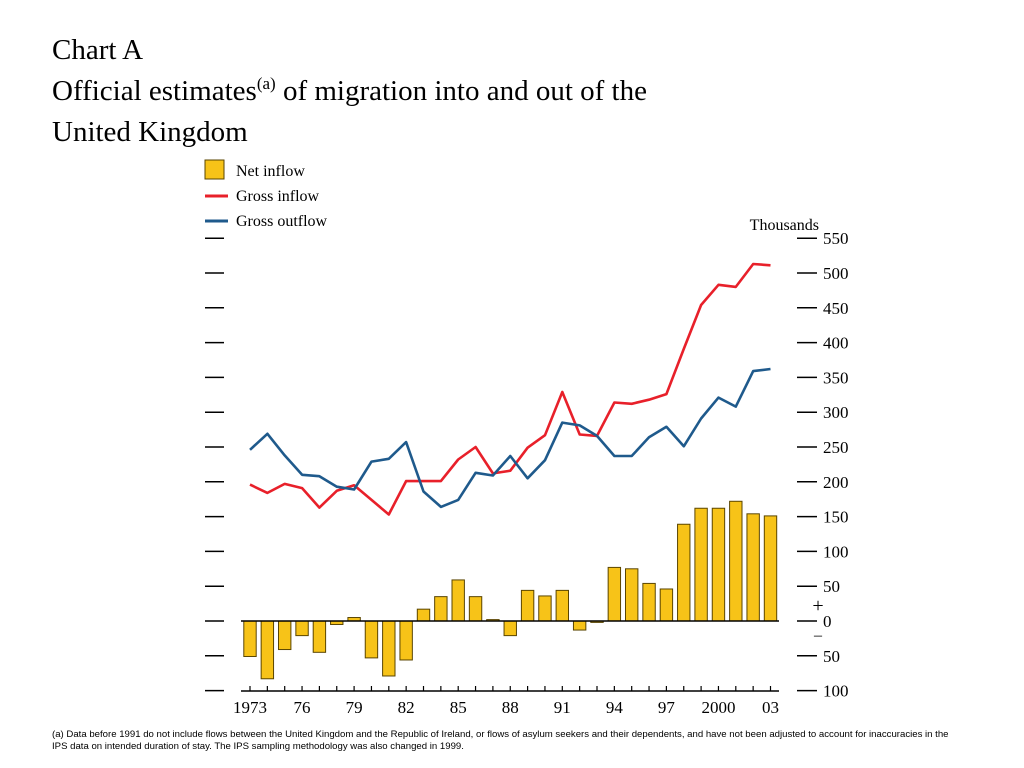  What do you see at coordinates (154, 91) in the screenshot?
I see `chart-title-text: Official estimates` at bounding box center [154, 91].